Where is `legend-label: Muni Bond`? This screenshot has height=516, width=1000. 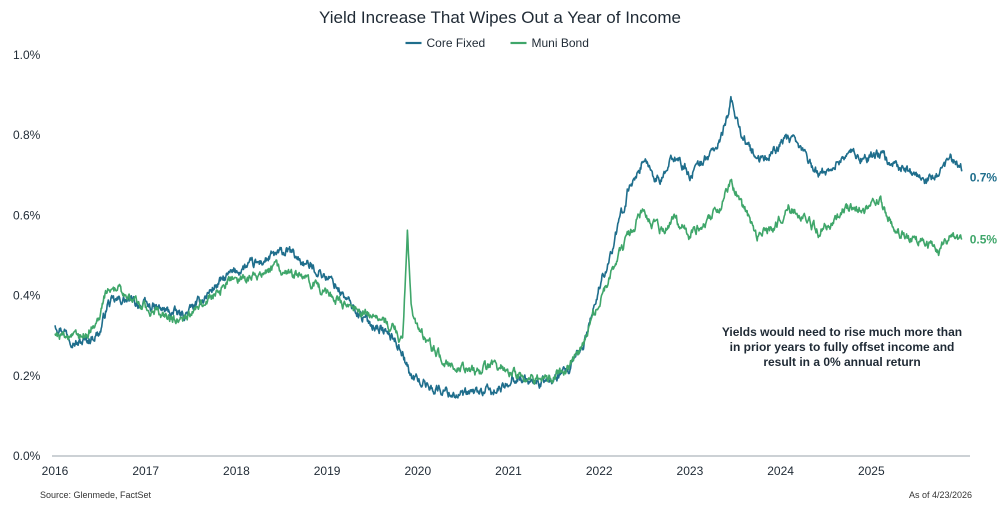 legend-label: Muni Bond is located at coordinates (560, 43).